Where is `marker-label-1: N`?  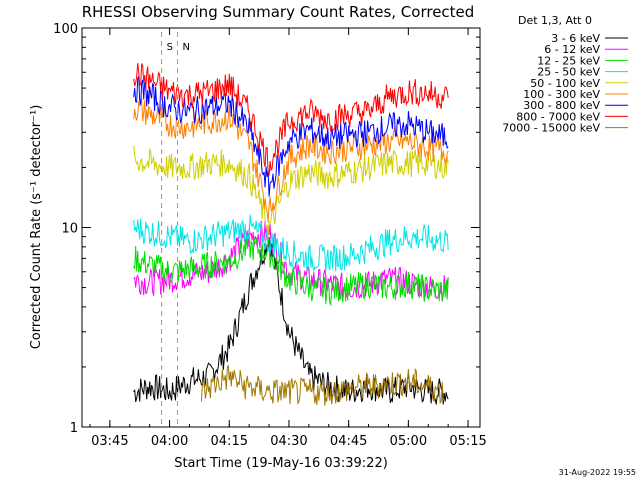
marker-label-1: N is located at coordinates (186, 47).